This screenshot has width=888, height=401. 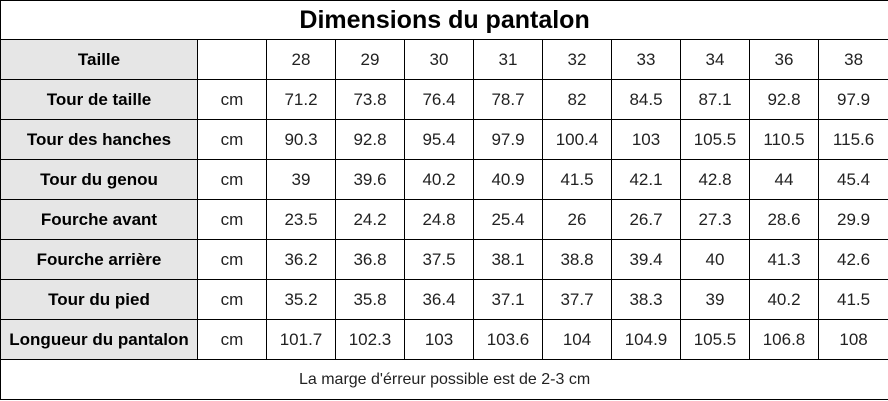 What do you see at coordinates (439, 99) in the screenshot?
I see `value-cell: 76.4` at bounding box center [439, 99].